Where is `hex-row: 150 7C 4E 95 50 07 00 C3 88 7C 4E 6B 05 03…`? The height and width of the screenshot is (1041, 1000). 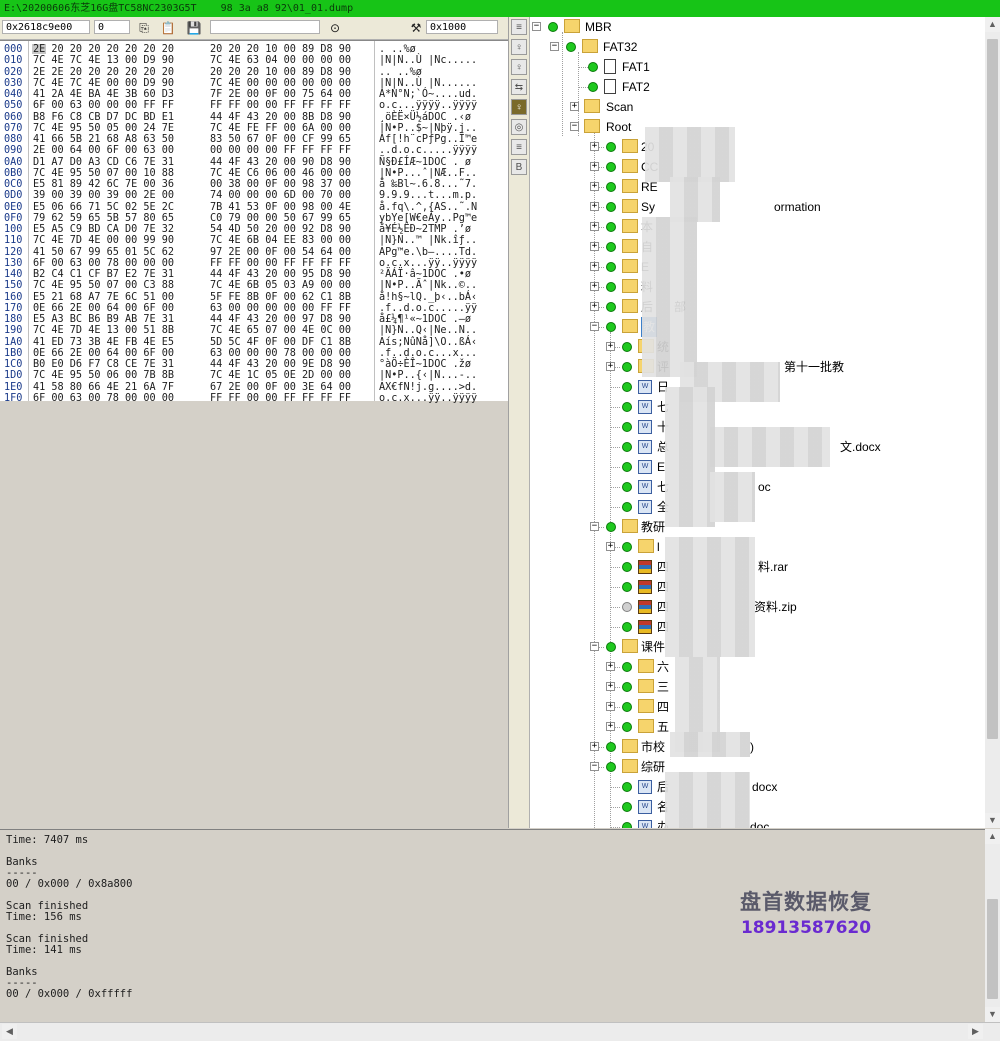 hex-row: 150 7C 4E 95 50 07 00 C3 88 7C 4E 6B 05 03… is located at coordinates (254, 286).